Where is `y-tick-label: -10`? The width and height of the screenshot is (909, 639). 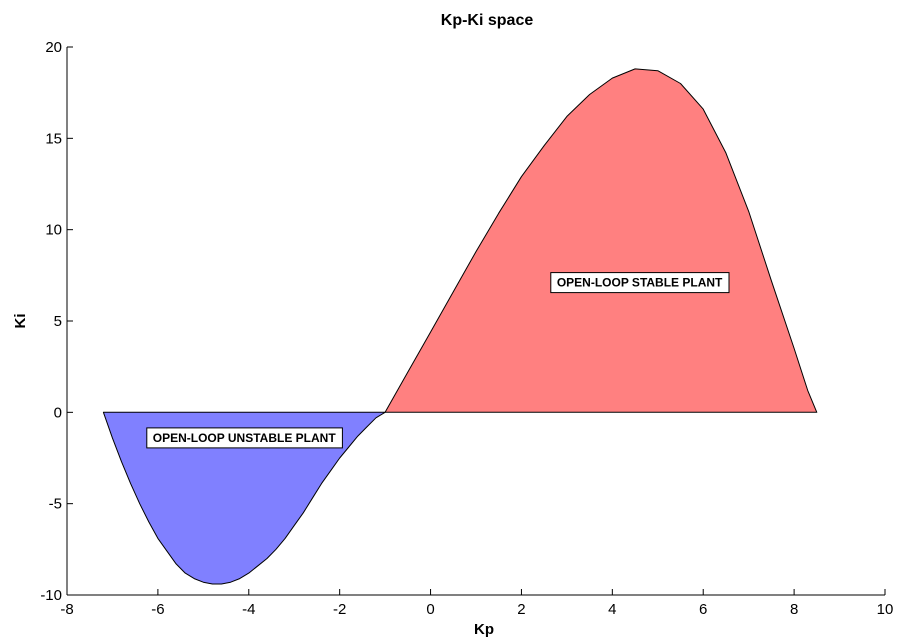
y-tick-label: -10 is located at coordinates (51, 595).